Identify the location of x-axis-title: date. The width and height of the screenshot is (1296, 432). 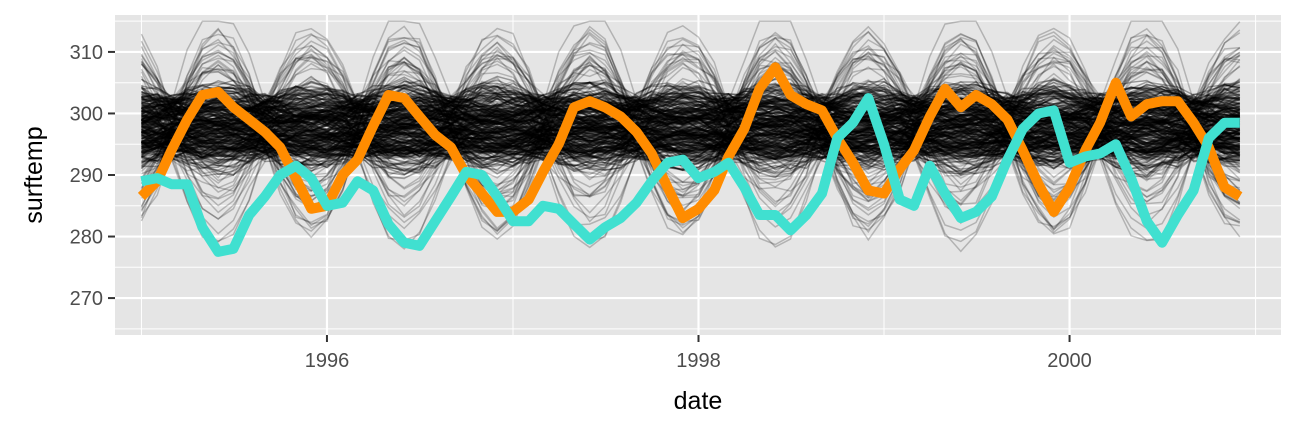
(698, 401).